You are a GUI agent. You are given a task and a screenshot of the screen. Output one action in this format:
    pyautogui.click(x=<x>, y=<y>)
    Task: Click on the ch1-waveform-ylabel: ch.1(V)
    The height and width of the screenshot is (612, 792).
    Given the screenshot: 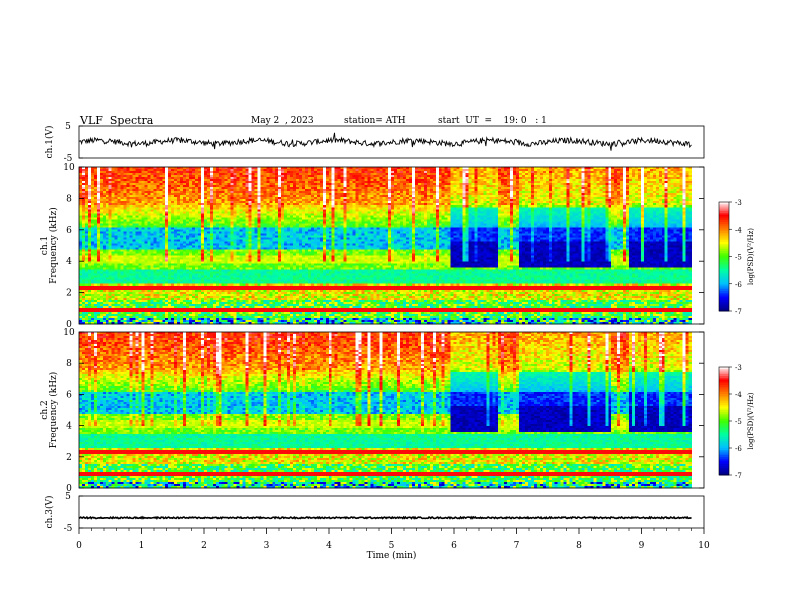 What is the action you would take?
    pyautogui.click(x=49, y=142)
    